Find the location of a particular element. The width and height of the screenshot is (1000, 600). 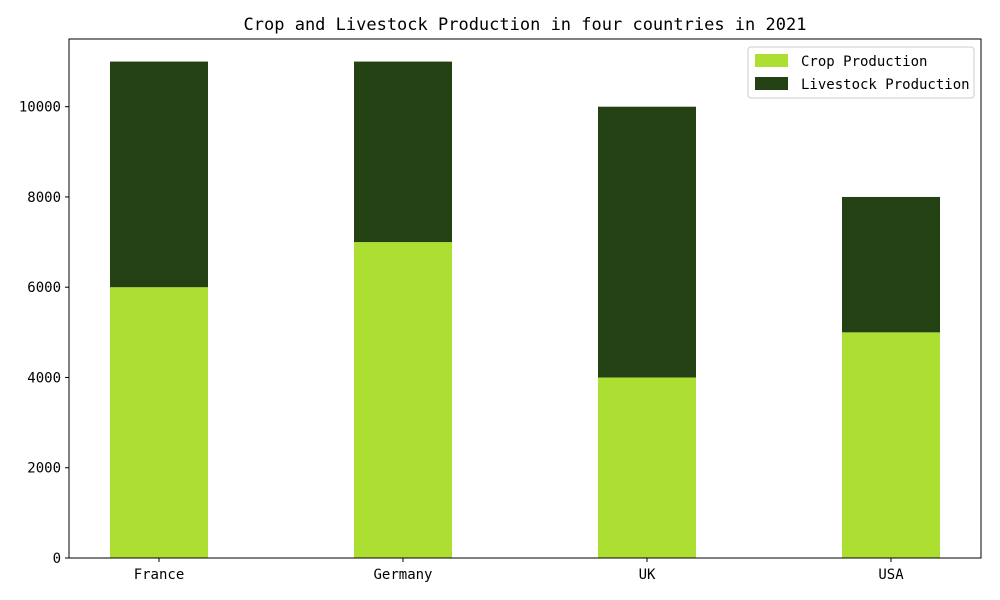

x-tick-label: Germany is located at coordinates (402, 575).